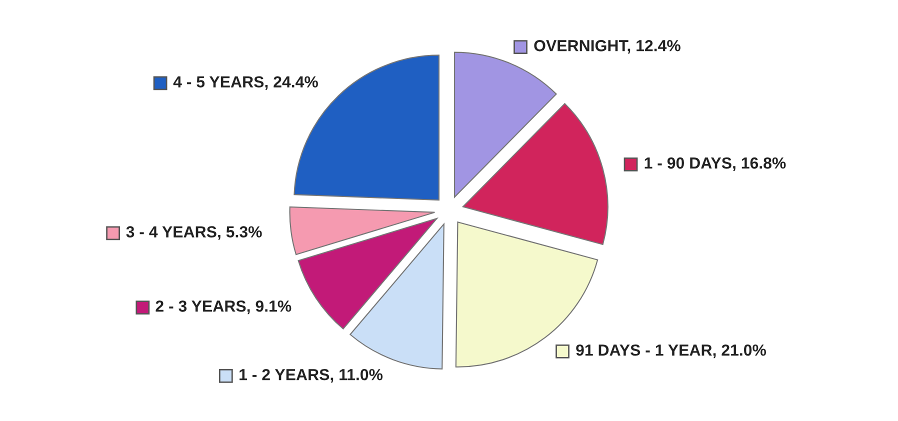 The width and height of the screenshot is (898, 421). What do you see at coordinates (607, 47) in the screenshot?
I see `legend-label: OVERNIGHT, 12.4%` at bounding box center [607, 47].